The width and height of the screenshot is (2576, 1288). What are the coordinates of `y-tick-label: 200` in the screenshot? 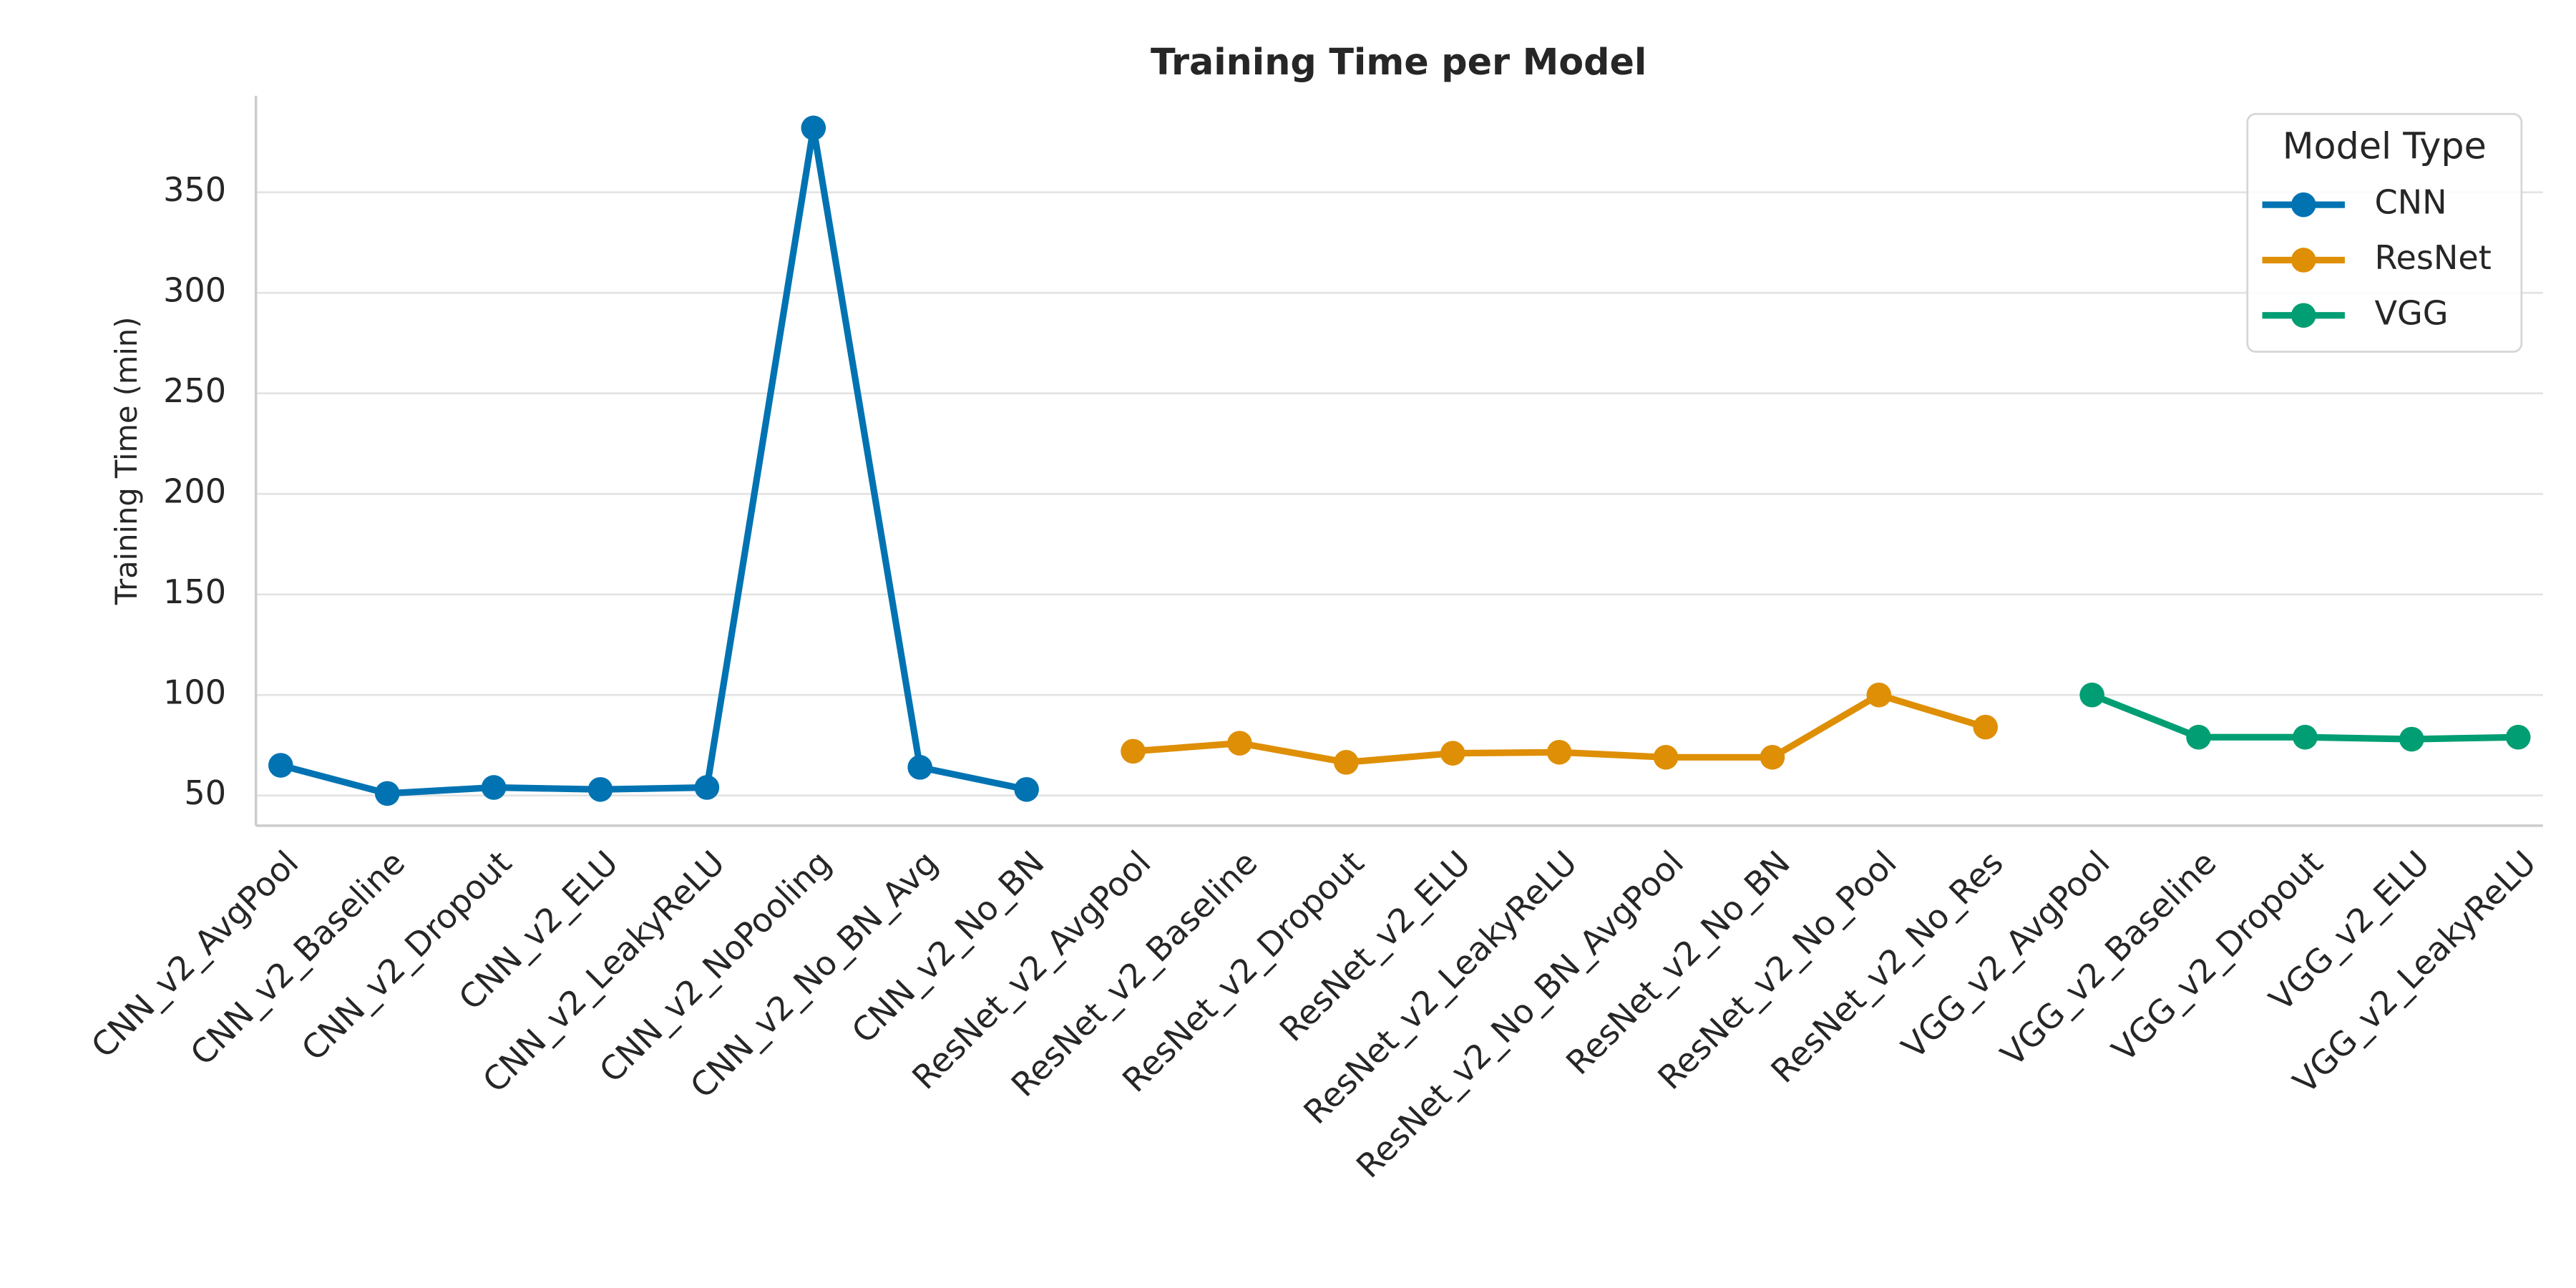 It's located at (194, 491).